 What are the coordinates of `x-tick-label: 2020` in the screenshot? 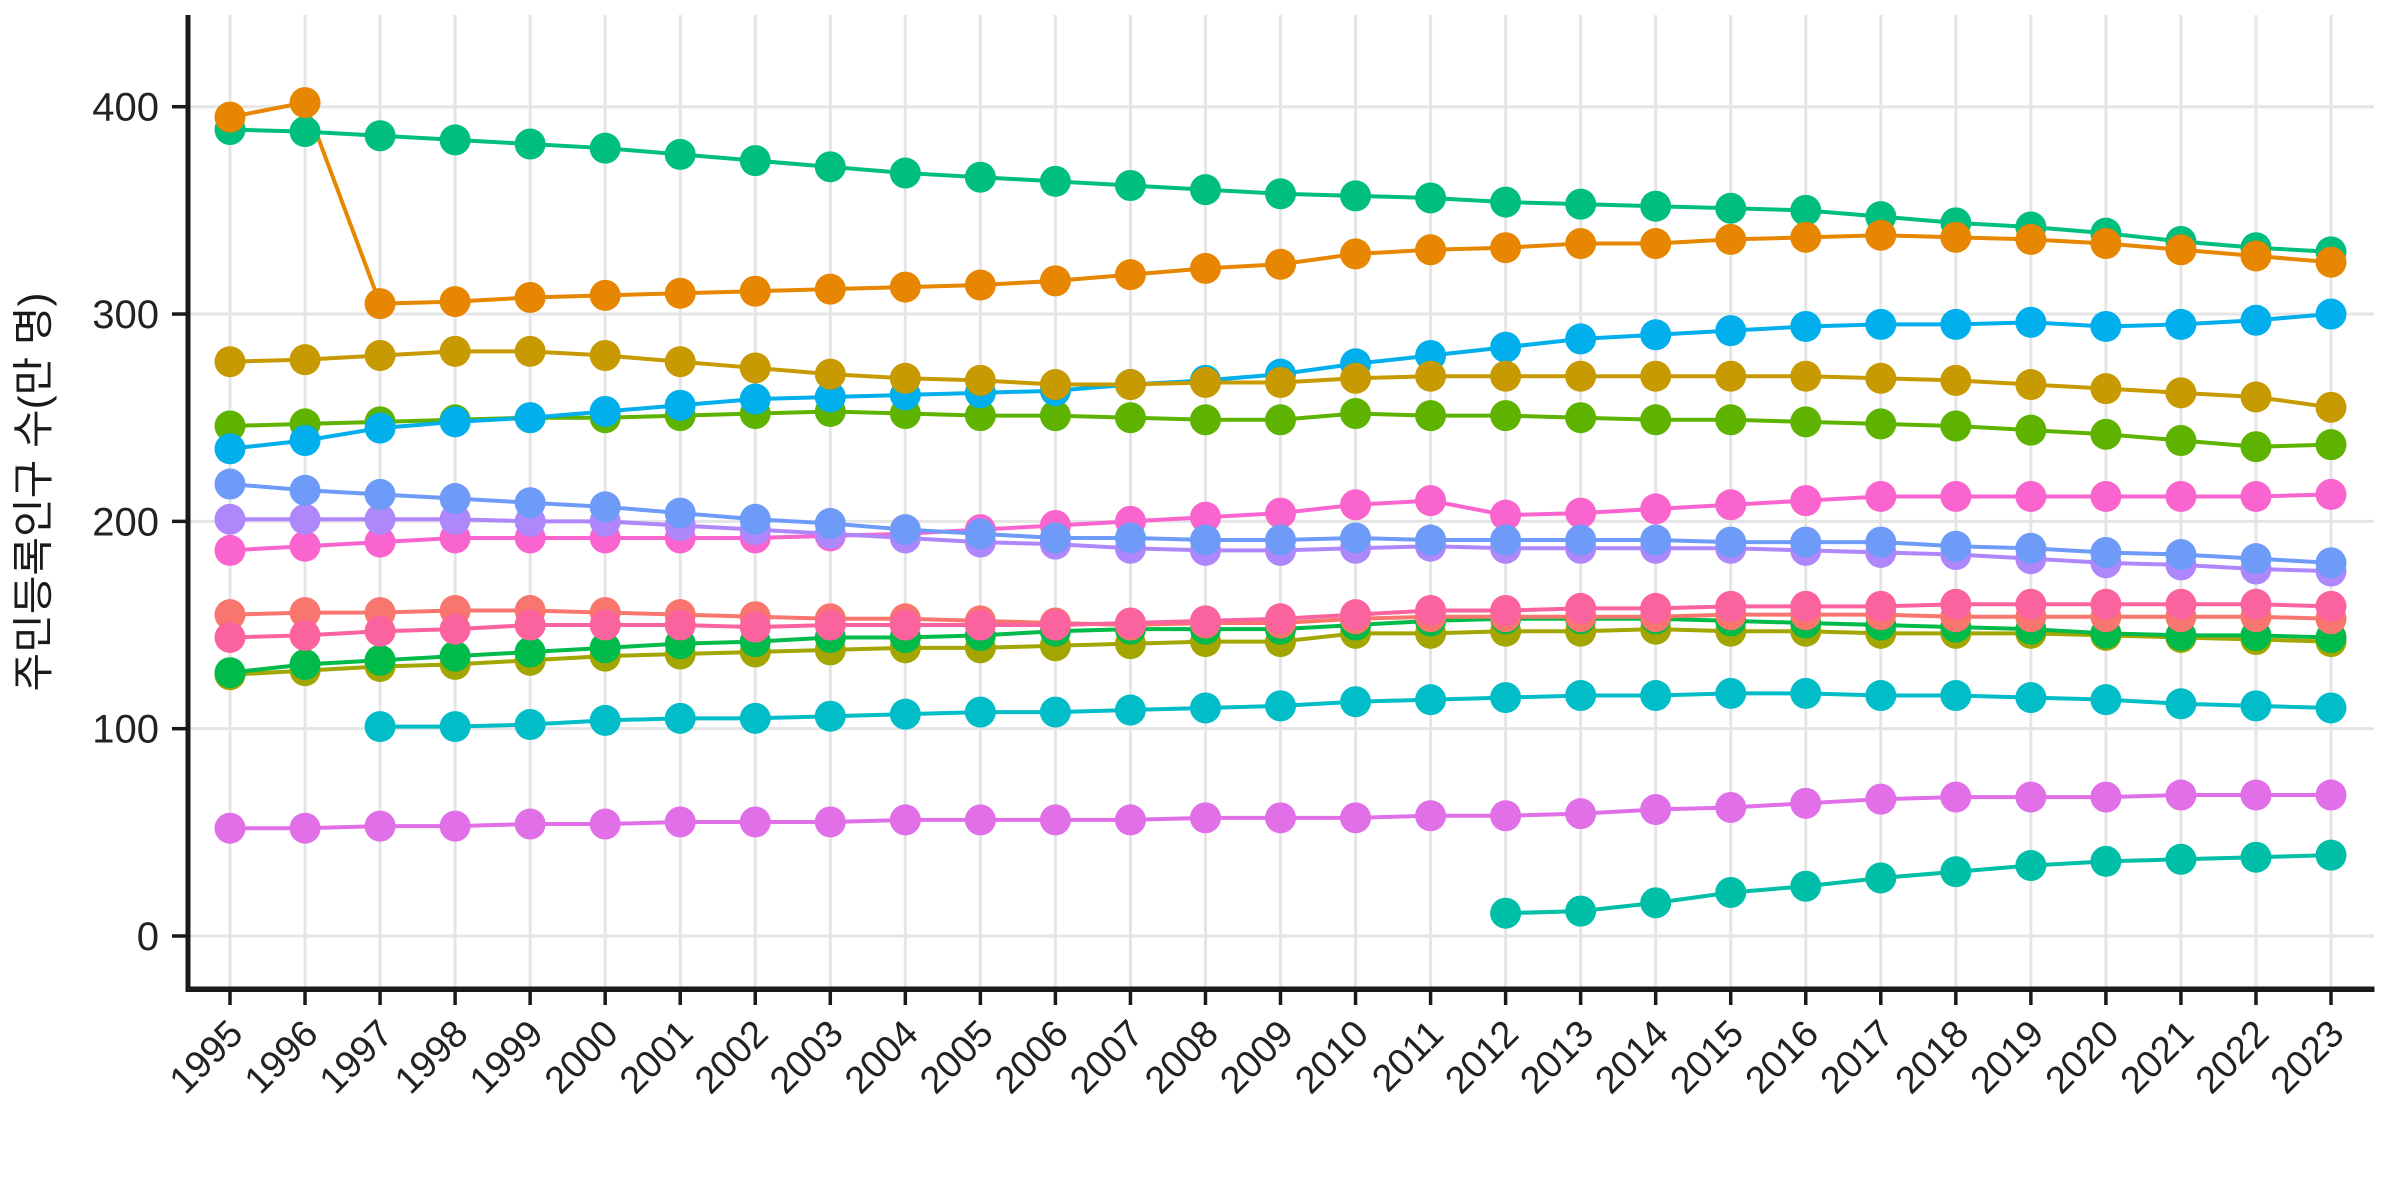 It's located at (2082, 1057).